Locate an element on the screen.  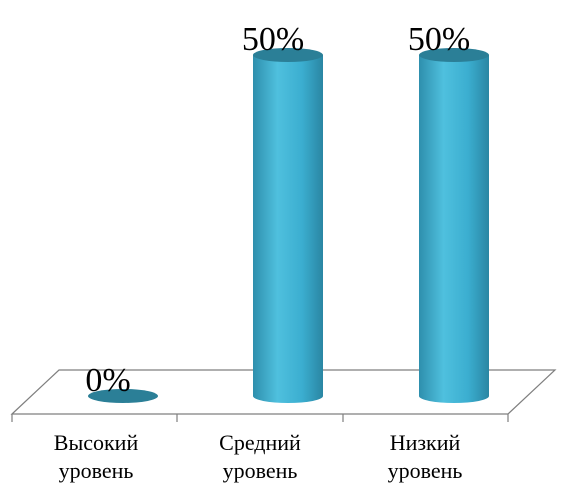
tick-label: Высокий is located at coordinates (96, 442).